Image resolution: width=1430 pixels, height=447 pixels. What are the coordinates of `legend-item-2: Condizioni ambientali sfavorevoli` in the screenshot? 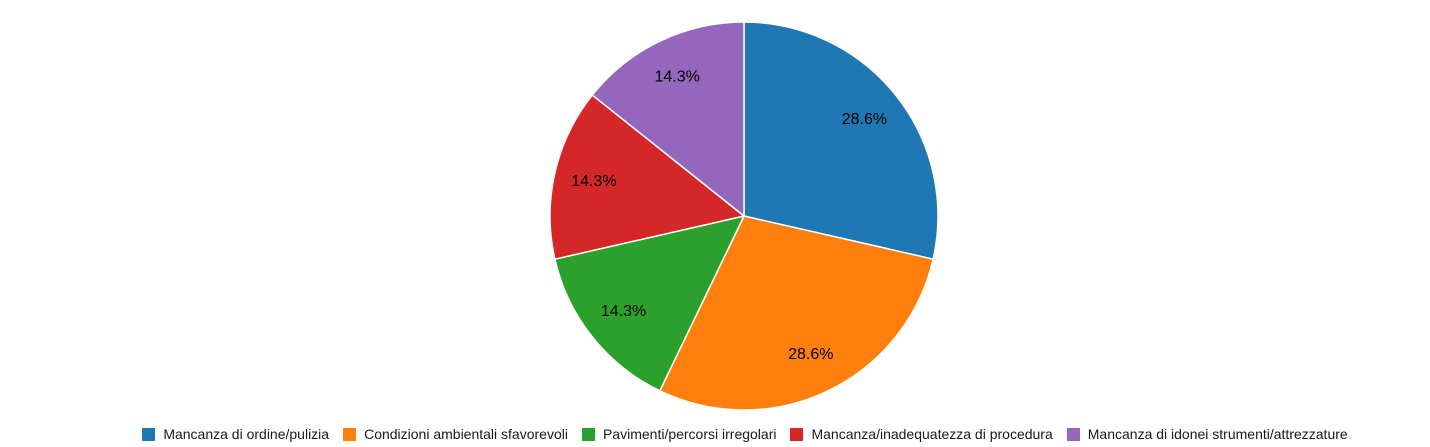 It's located at (455, 434).